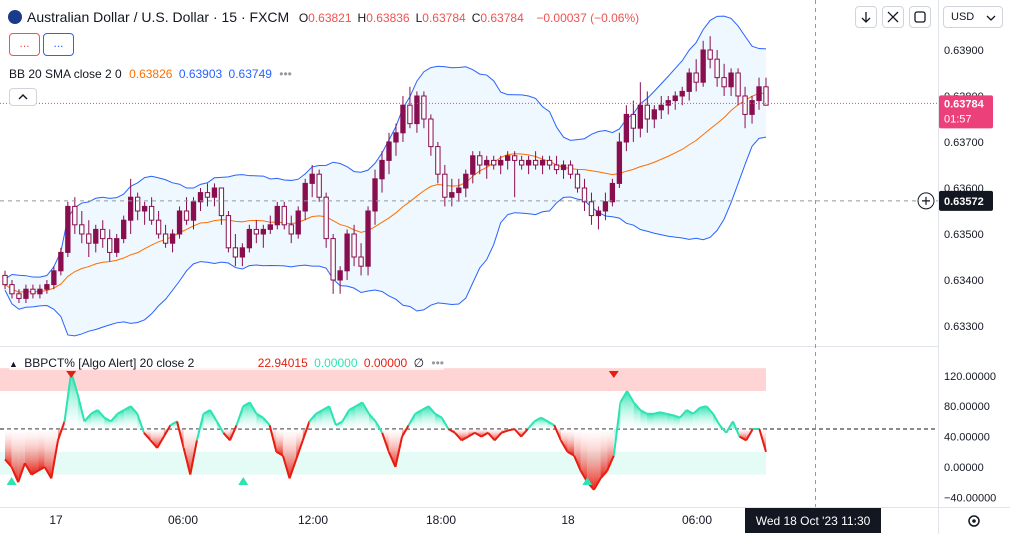 The height and width of the screenshot is (534, 1010). What do you see at coordinates (437, 363) in the screenshot?
I see `bbpct-more-icon: •••` at bounding box center [437, 363].